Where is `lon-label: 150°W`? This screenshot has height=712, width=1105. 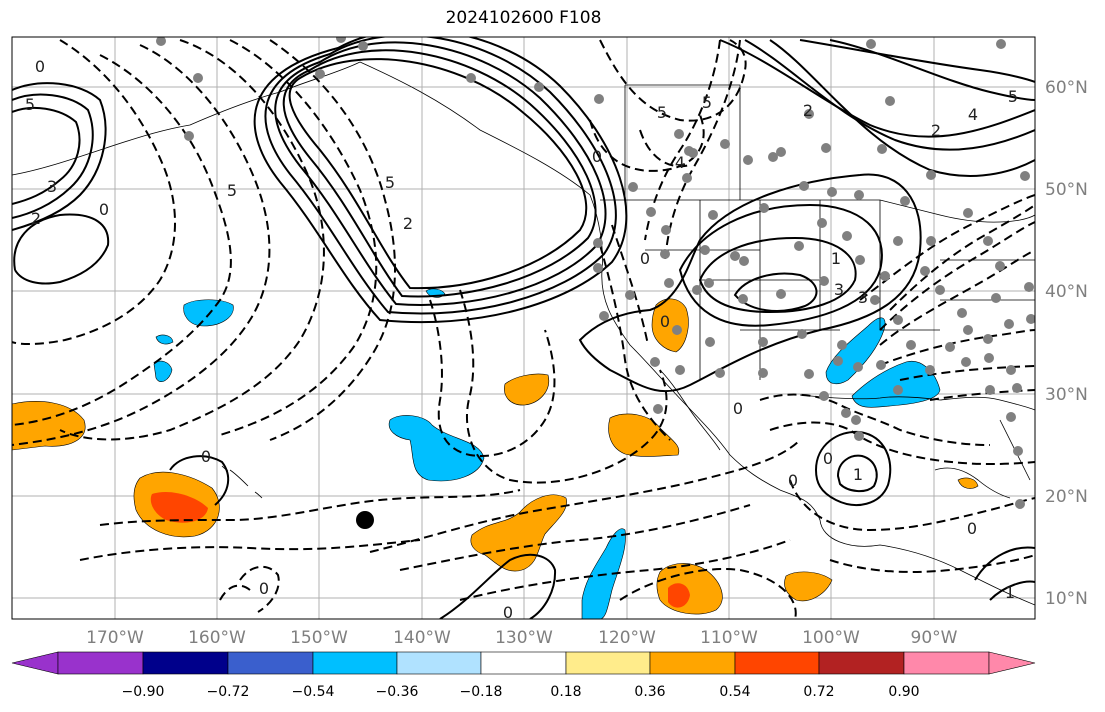 lon-label: 150°W is located at coordinates (319, 638).